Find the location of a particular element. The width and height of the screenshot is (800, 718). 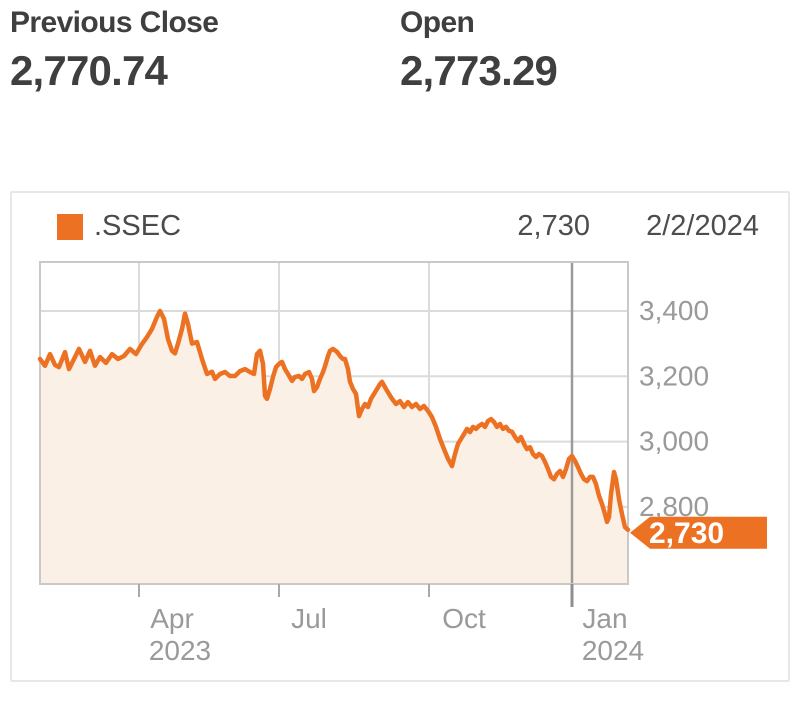

y-axis-label: 3,400 is located at coordinates (674, 310).